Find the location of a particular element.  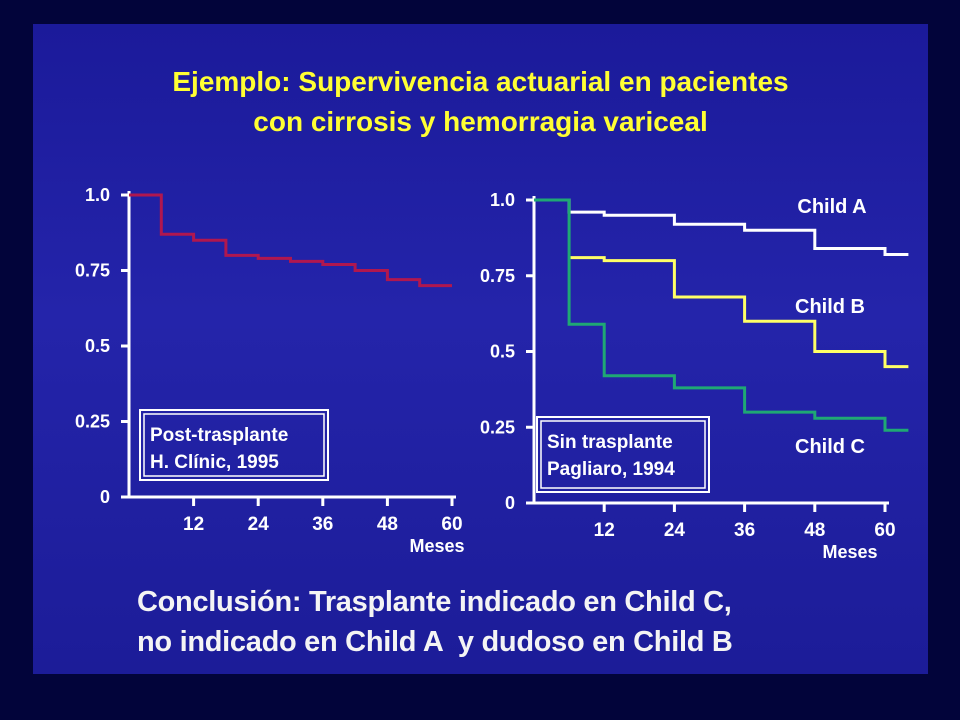

annotation-line-1: Post-trasplante is located at coordinates (219, 435).